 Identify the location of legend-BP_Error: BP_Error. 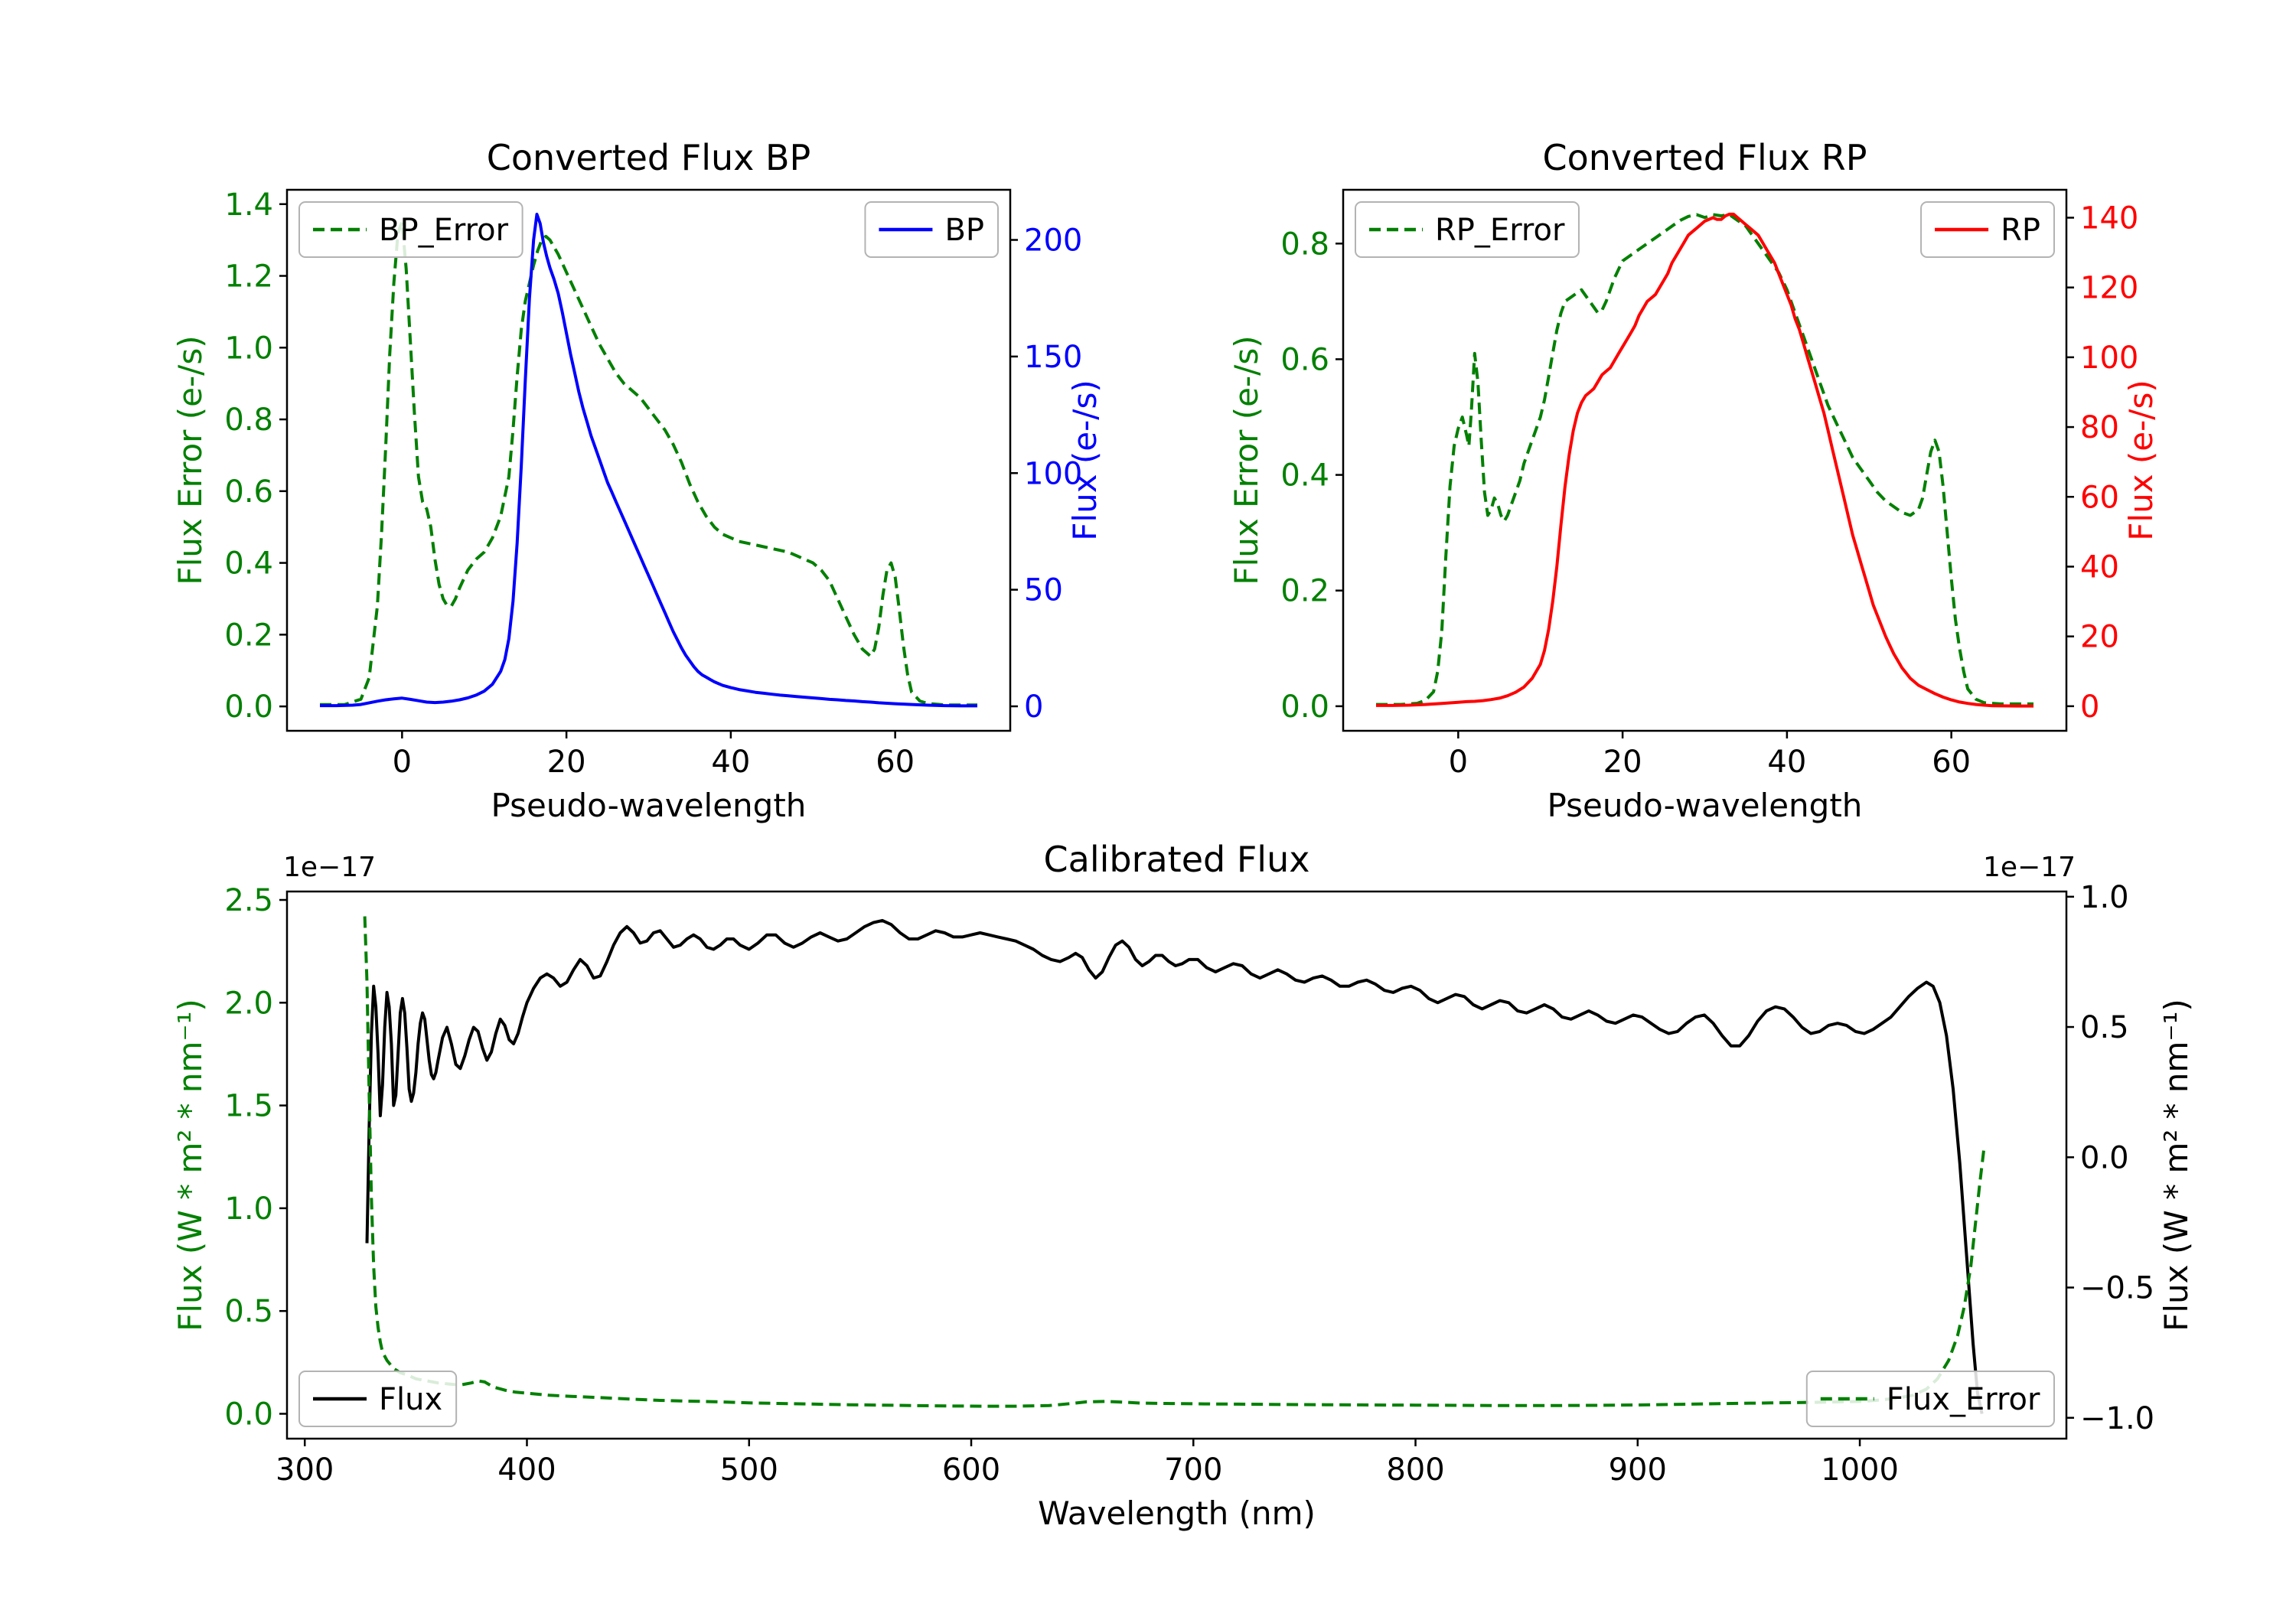
(410, 229).